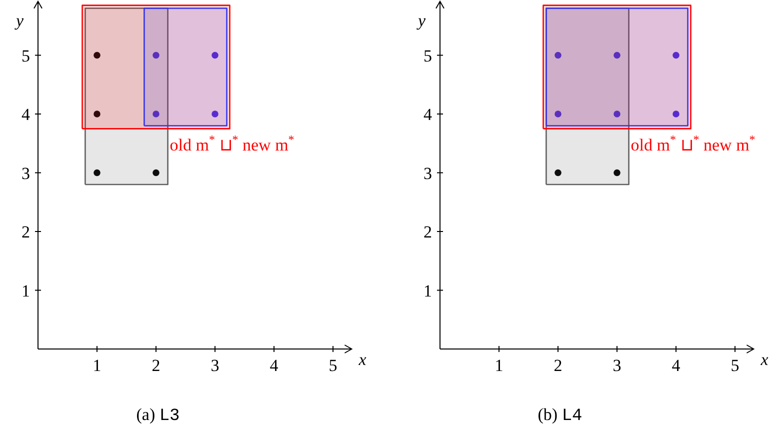  Describe the element at coordinates (560, 415) in the screenshot. I see `text: (b) L4` at that location.